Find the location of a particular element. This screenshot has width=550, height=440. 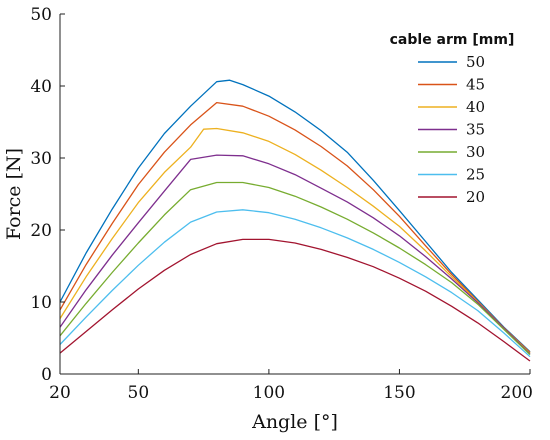

y-tick-label: 0 is located at coordinates (46, 375).